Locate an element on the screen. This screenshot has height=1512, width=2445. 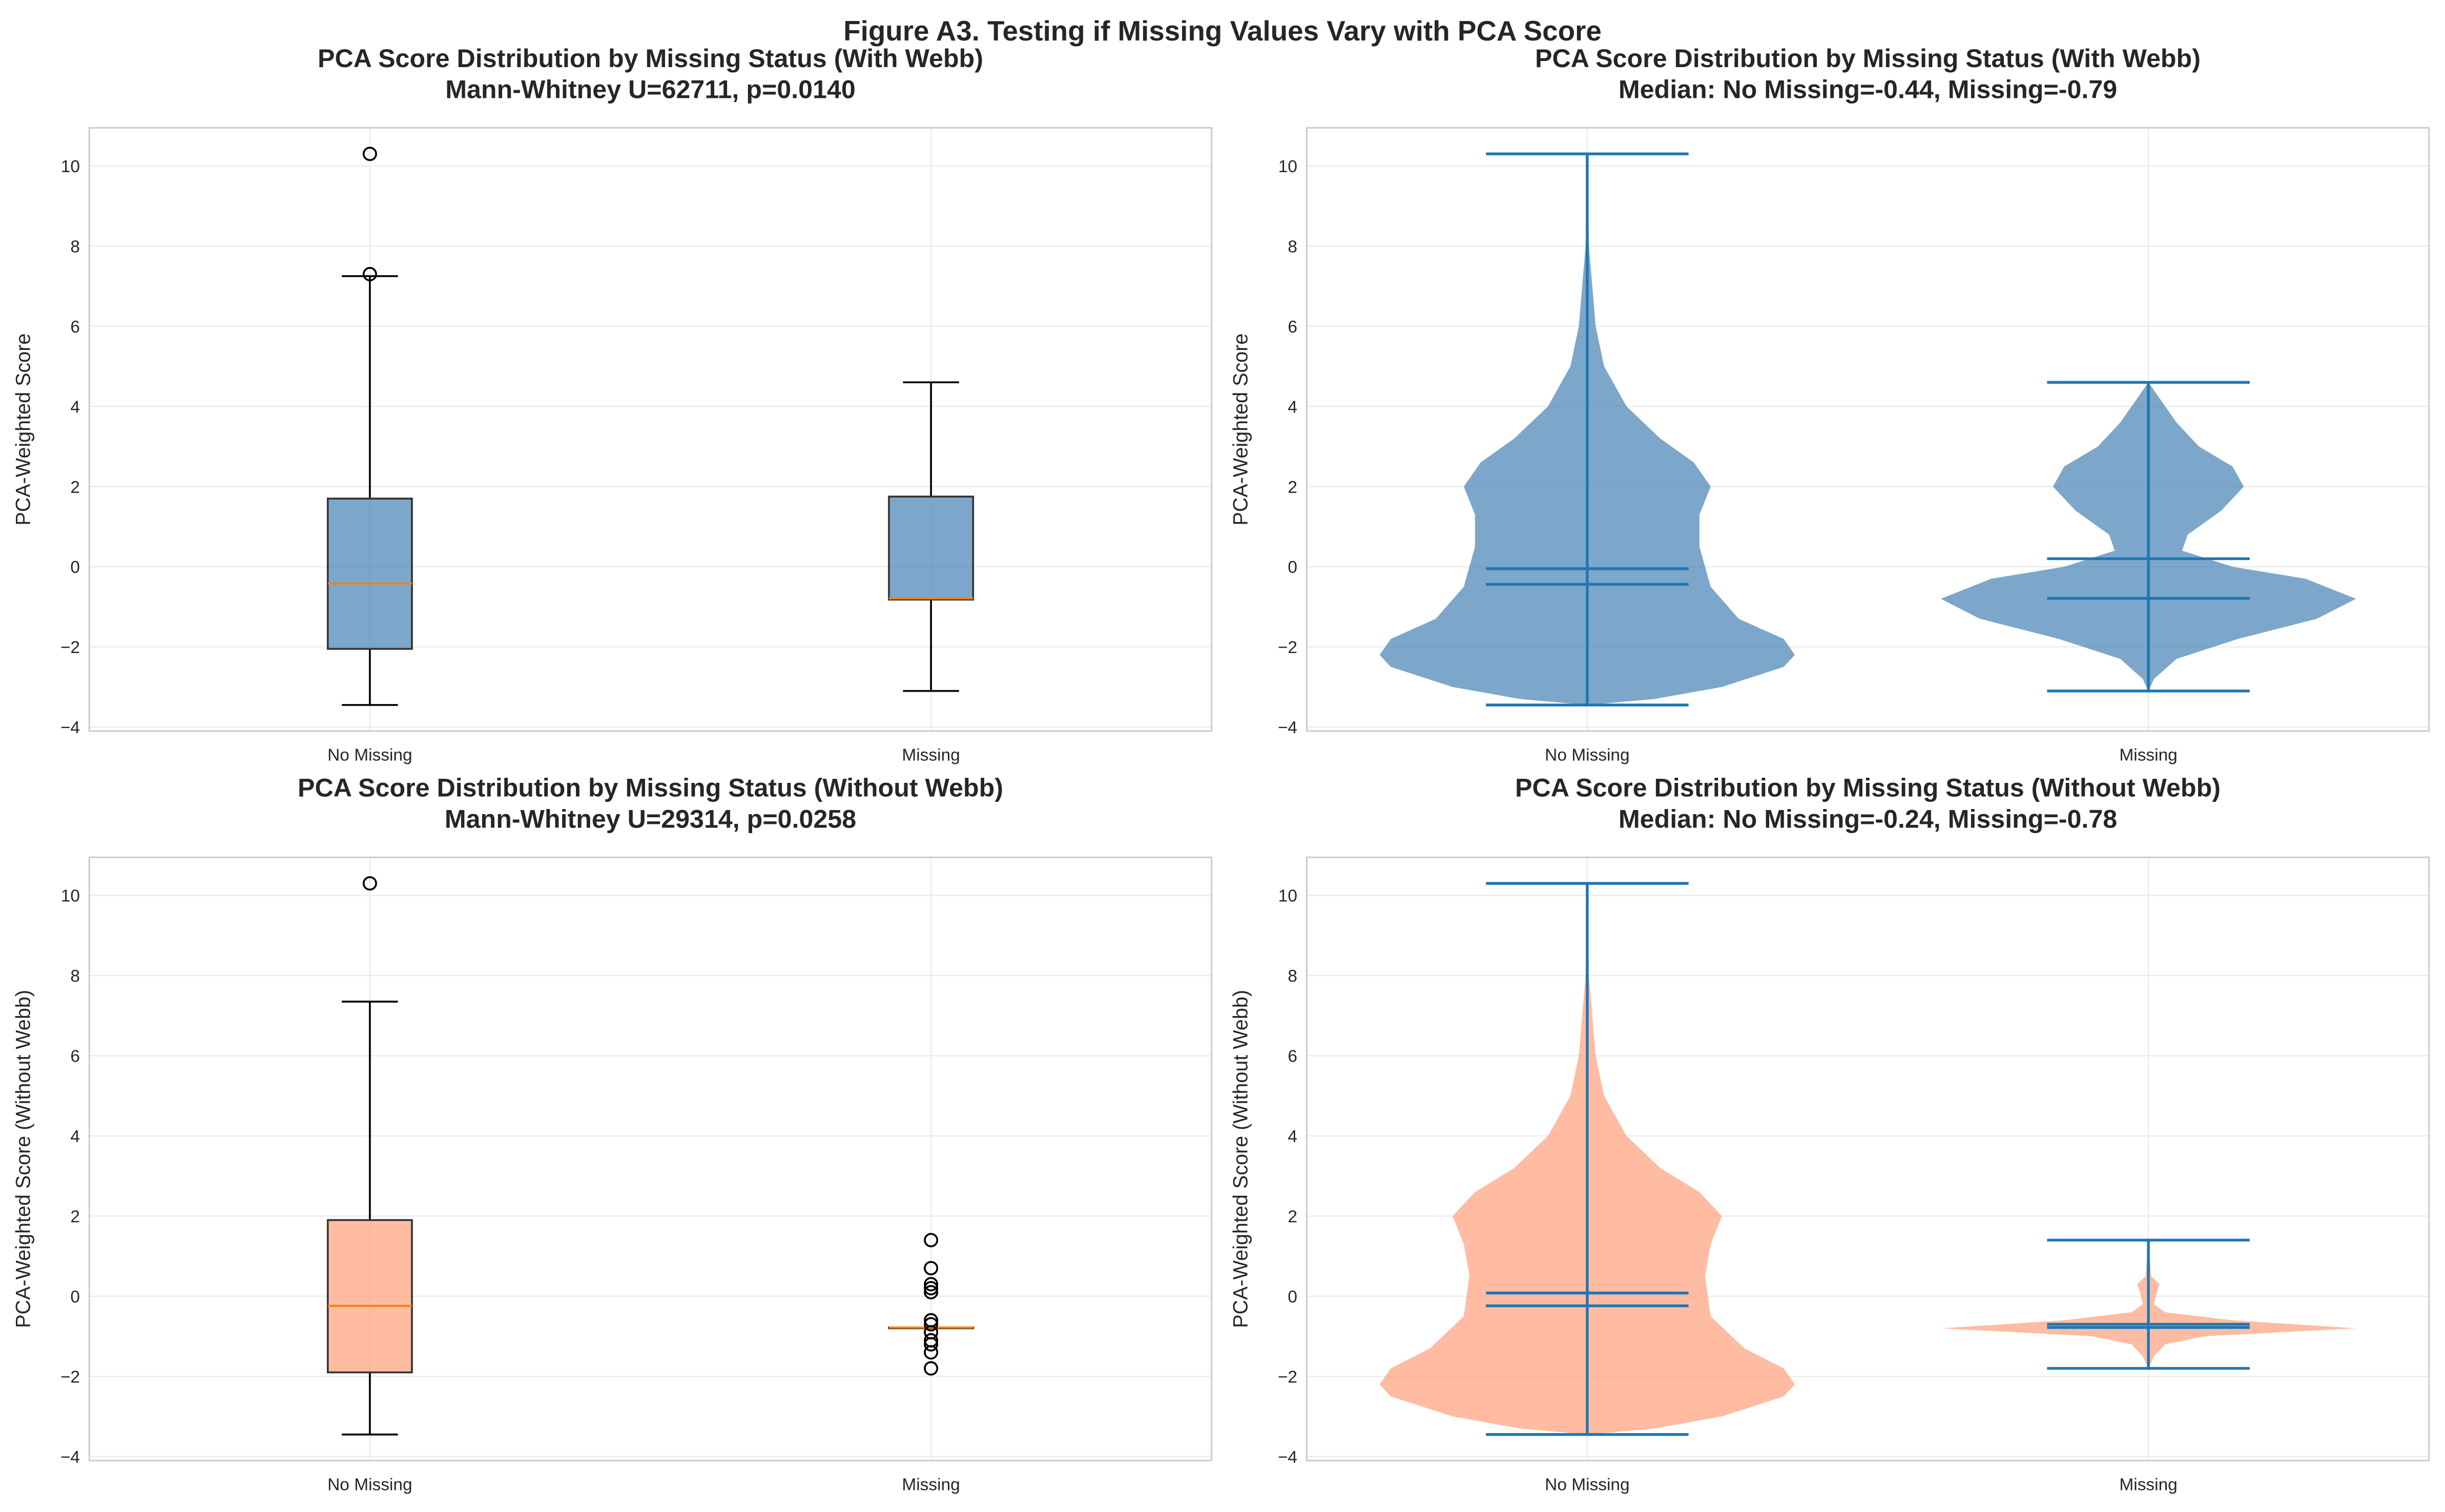
chart-title-line-2: Mann-Whitney U=62711, p=0.0140 is located at coordinates (650, 89).